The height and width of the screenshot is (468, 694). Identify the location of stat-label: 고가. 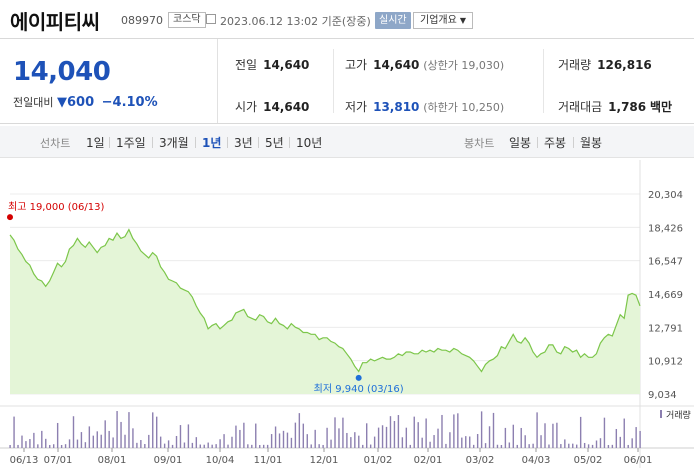
(356, 65).